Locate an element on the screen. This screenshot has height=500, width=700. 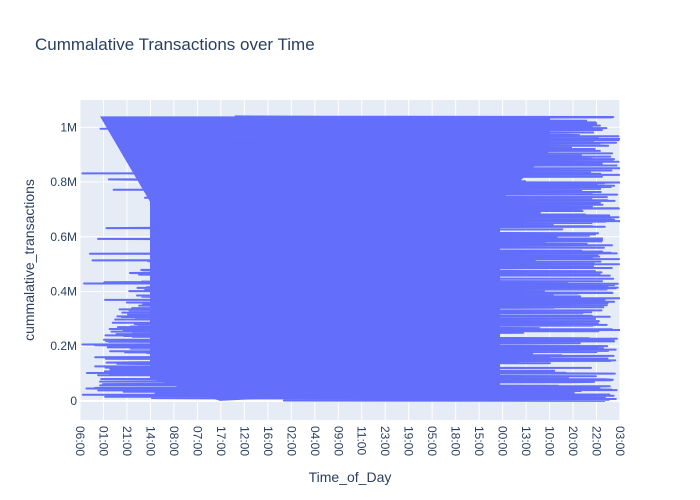
y-tick-label: 0 is located at coordinates (73, 401).